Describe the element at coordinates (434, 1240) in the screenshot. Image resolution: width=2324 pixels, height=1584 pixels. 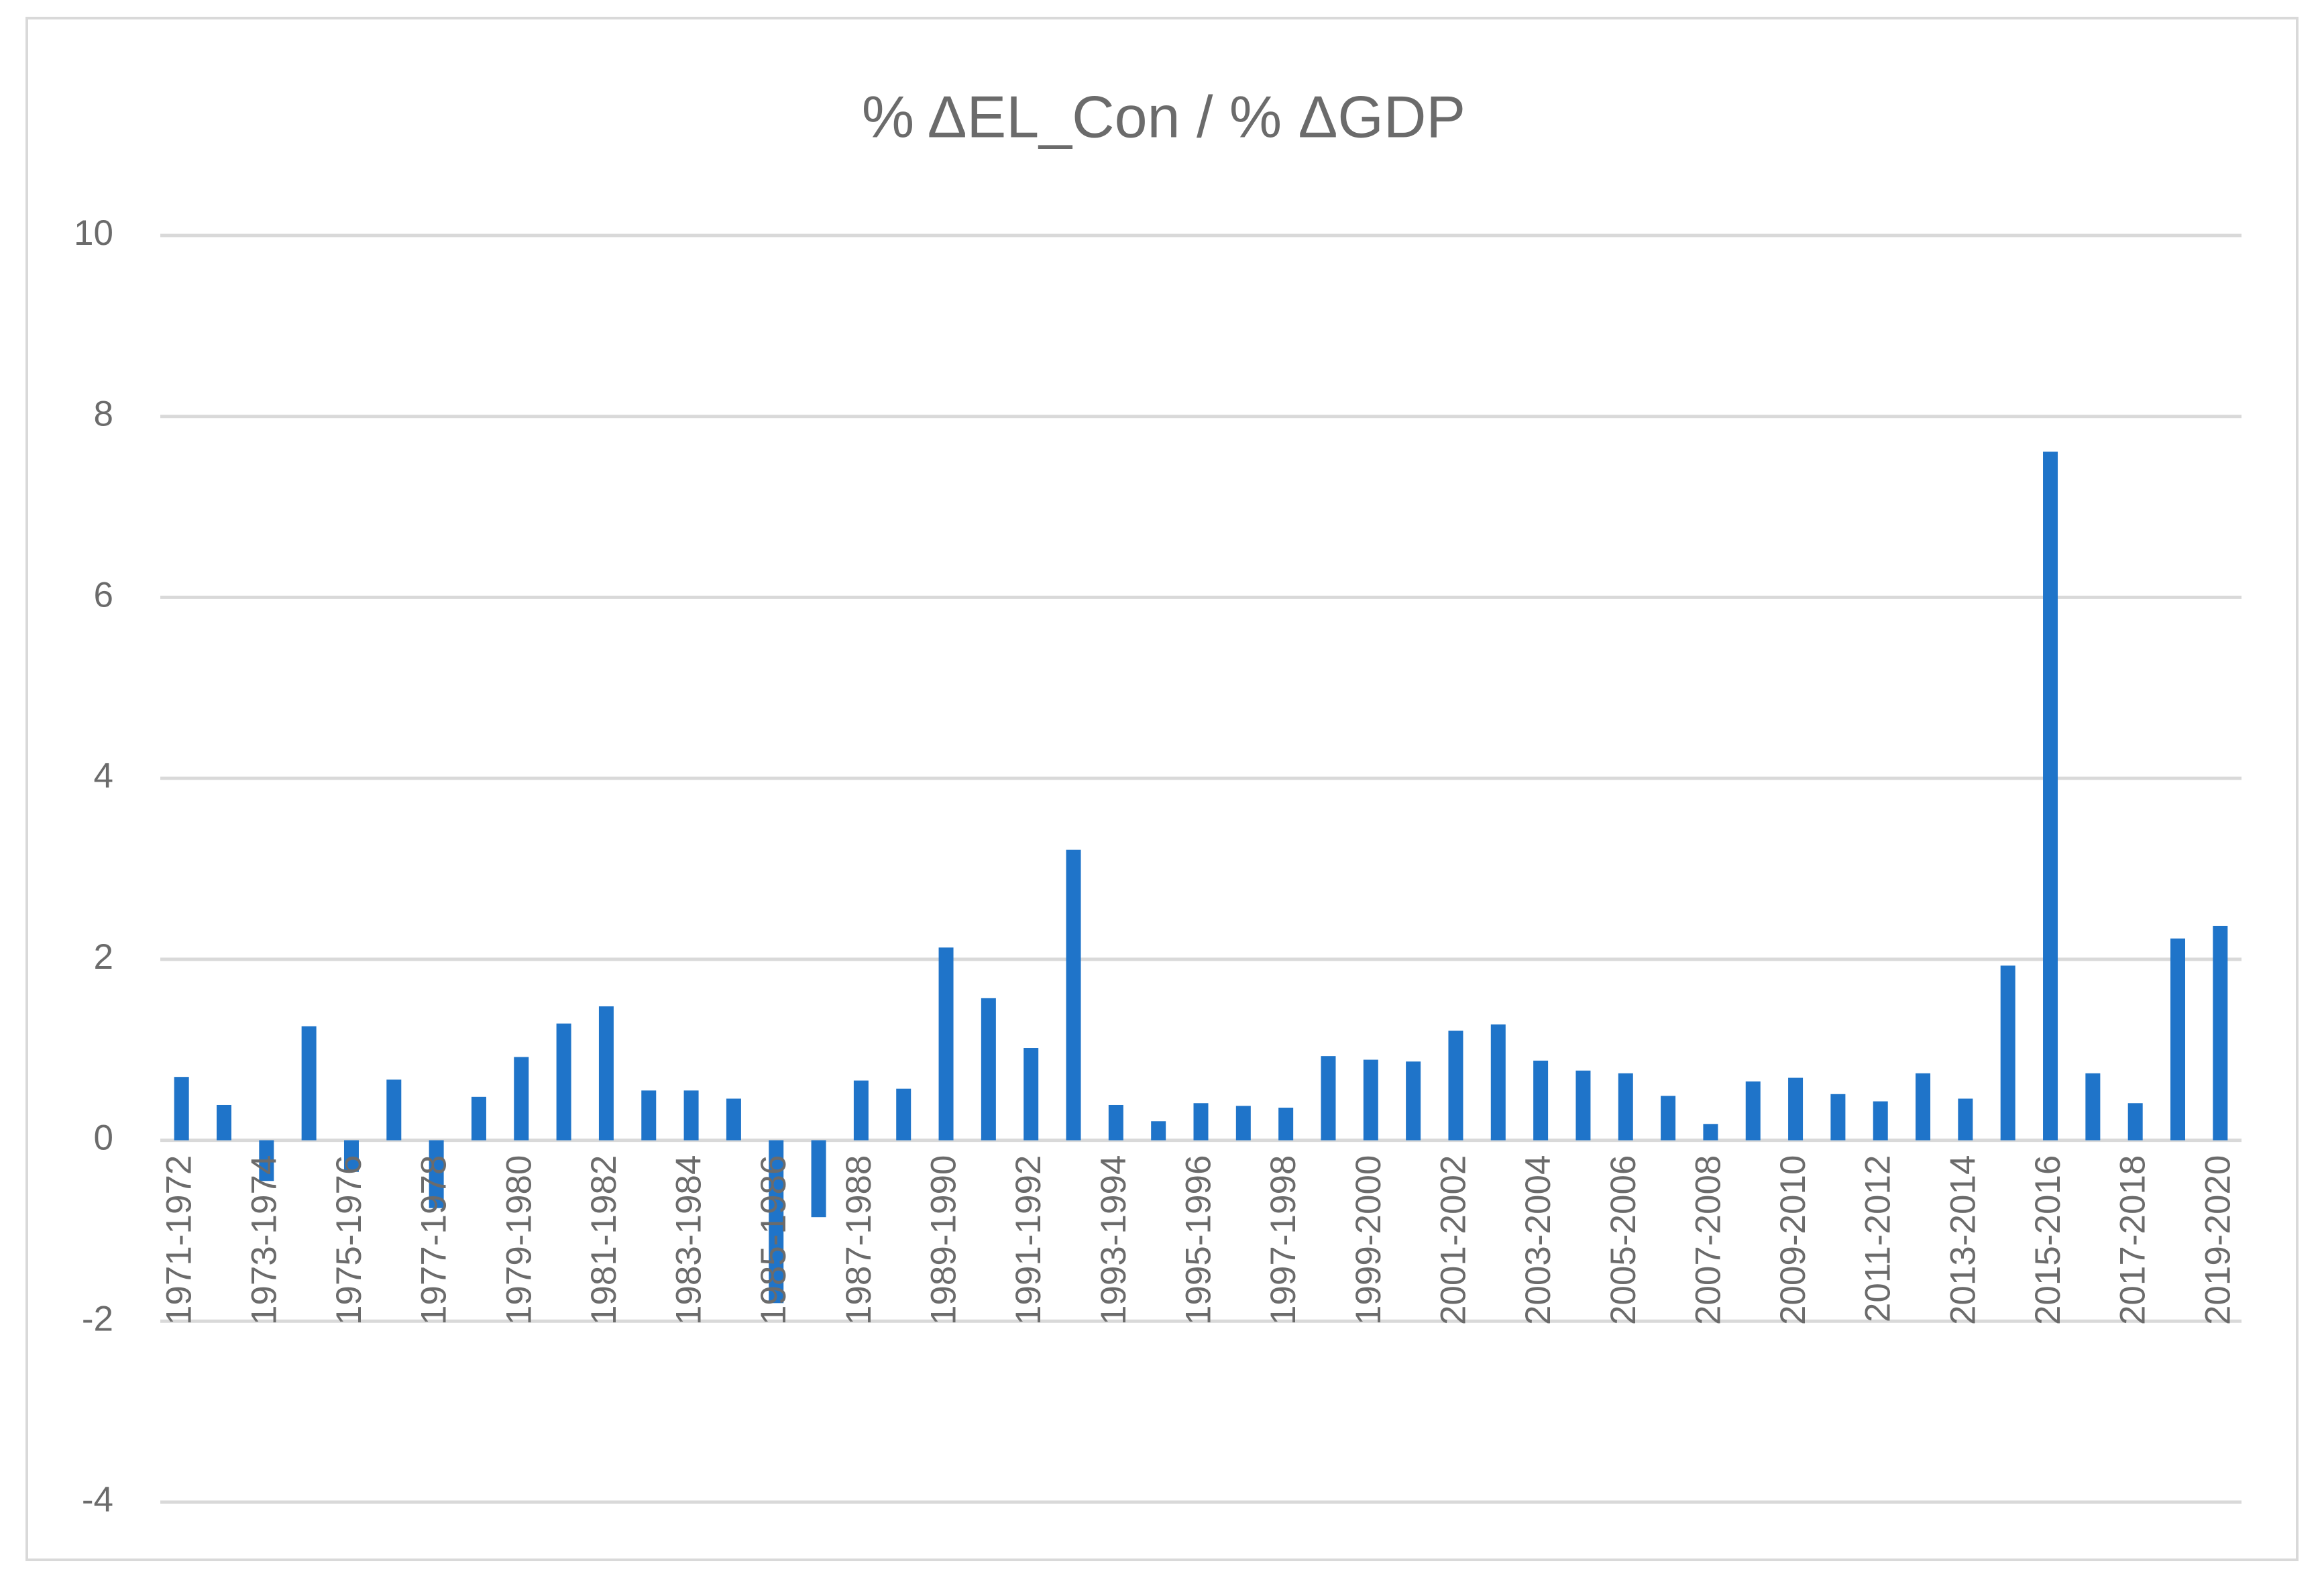
I see `x-tick-label: 1977-1978` at that location.